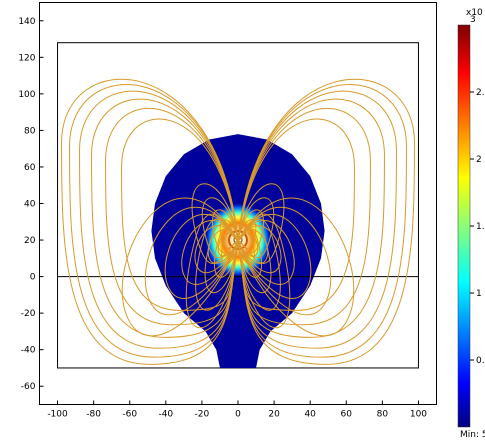 The width and height of the screenshot is (485, 440). I want to click on x-tick-label: 100, so click(418, 415).